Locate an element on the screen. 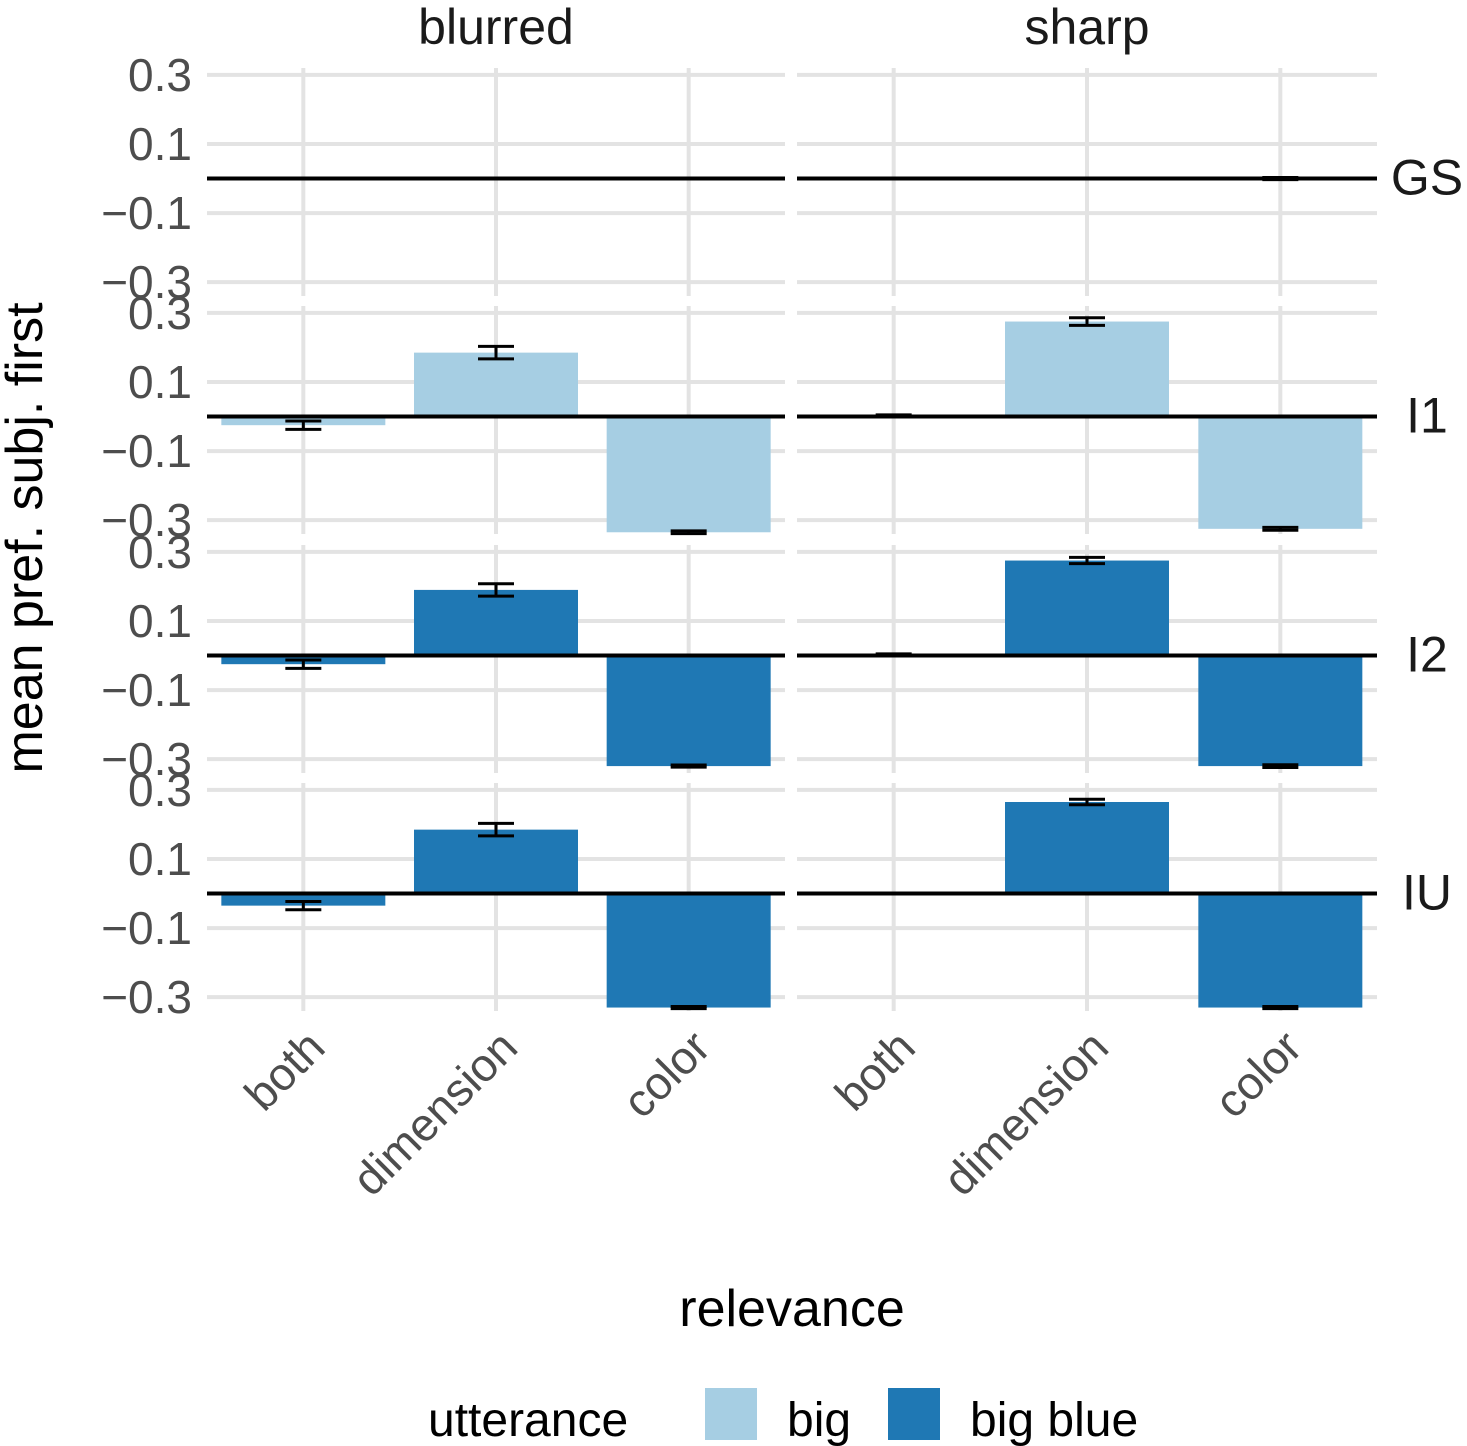  x-axis-title: relevance is located at coordinates (791, 1309).